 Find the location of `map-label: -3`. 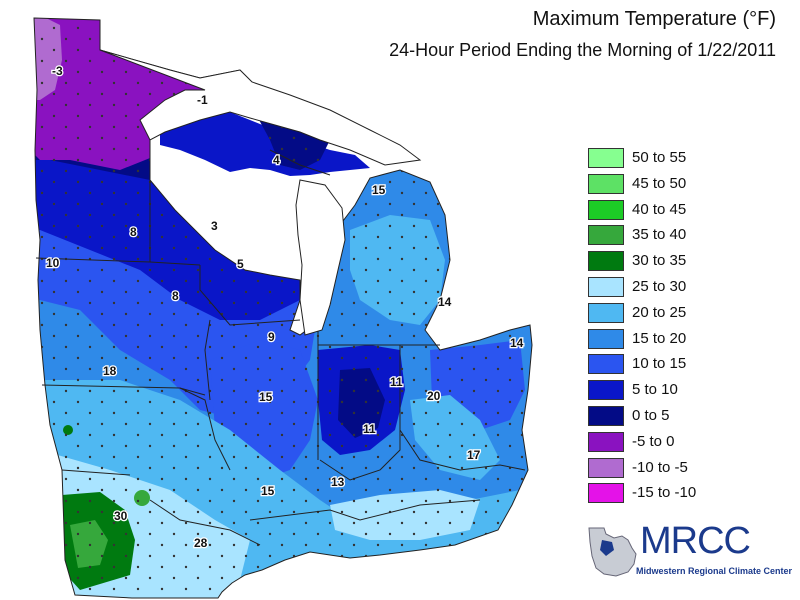

map-label: -3 is located at coordinates (57, 71).